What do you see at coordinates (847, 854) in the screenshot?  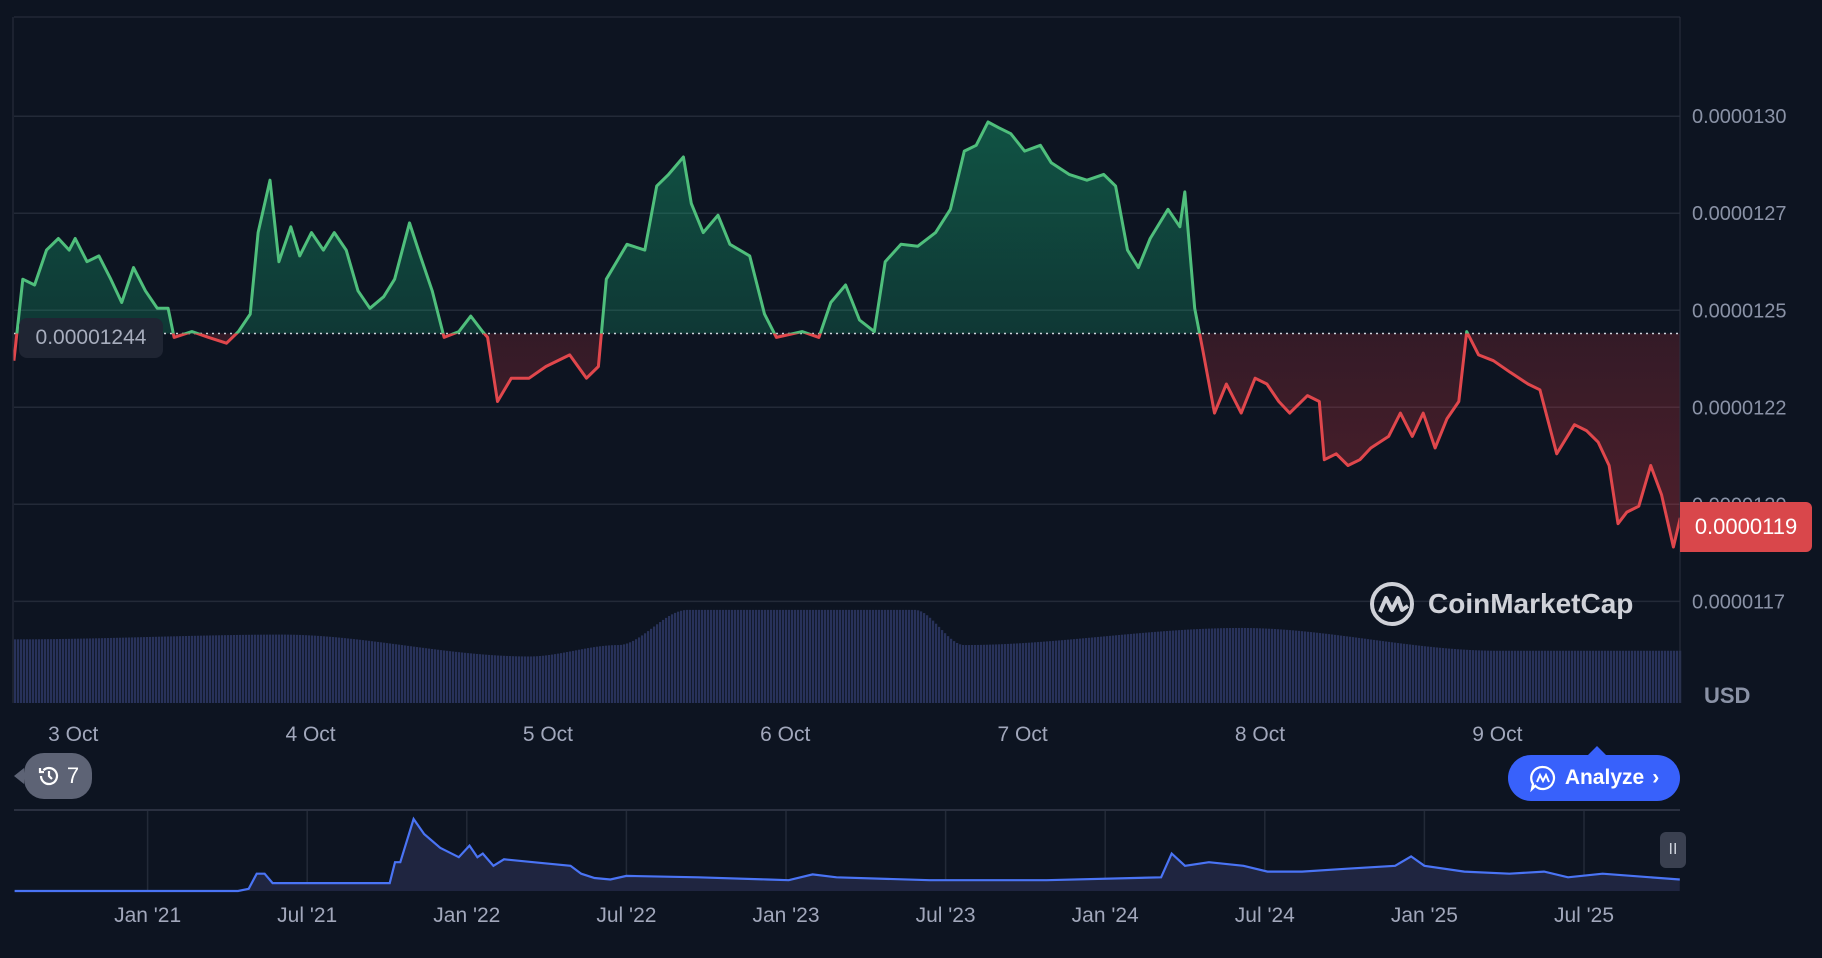 I see `navigator-line` at bounding box center [847, 854].